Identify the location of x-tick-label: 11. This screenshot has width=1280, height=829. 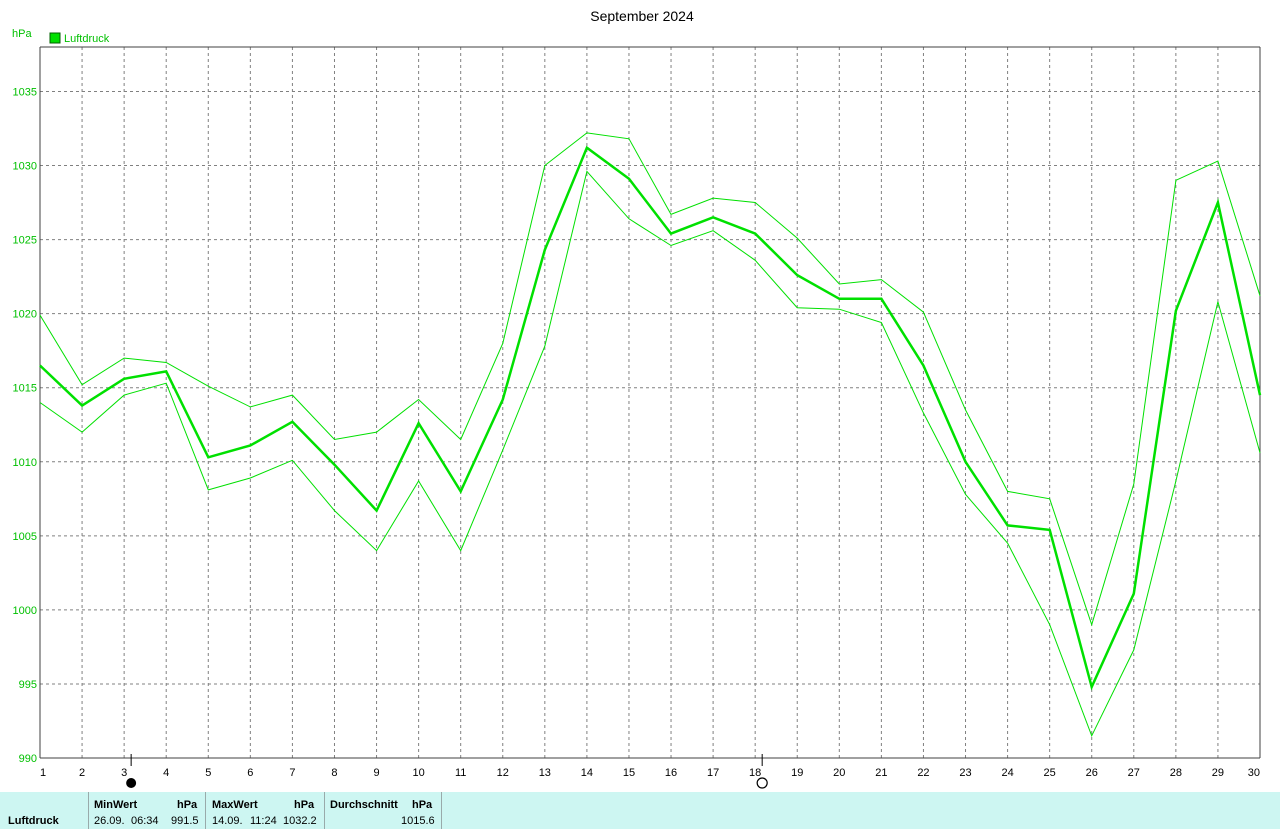
(460, 773).